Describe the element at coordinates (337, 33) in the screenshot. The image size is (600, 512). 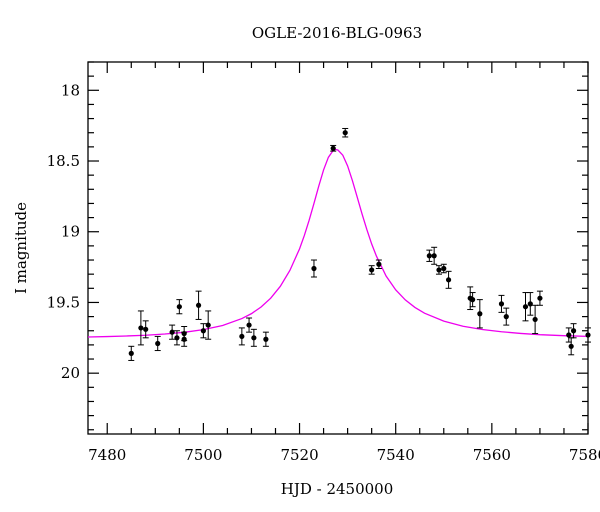
I see `chart-title: OGLE-2016-BLG-0963` at that location.